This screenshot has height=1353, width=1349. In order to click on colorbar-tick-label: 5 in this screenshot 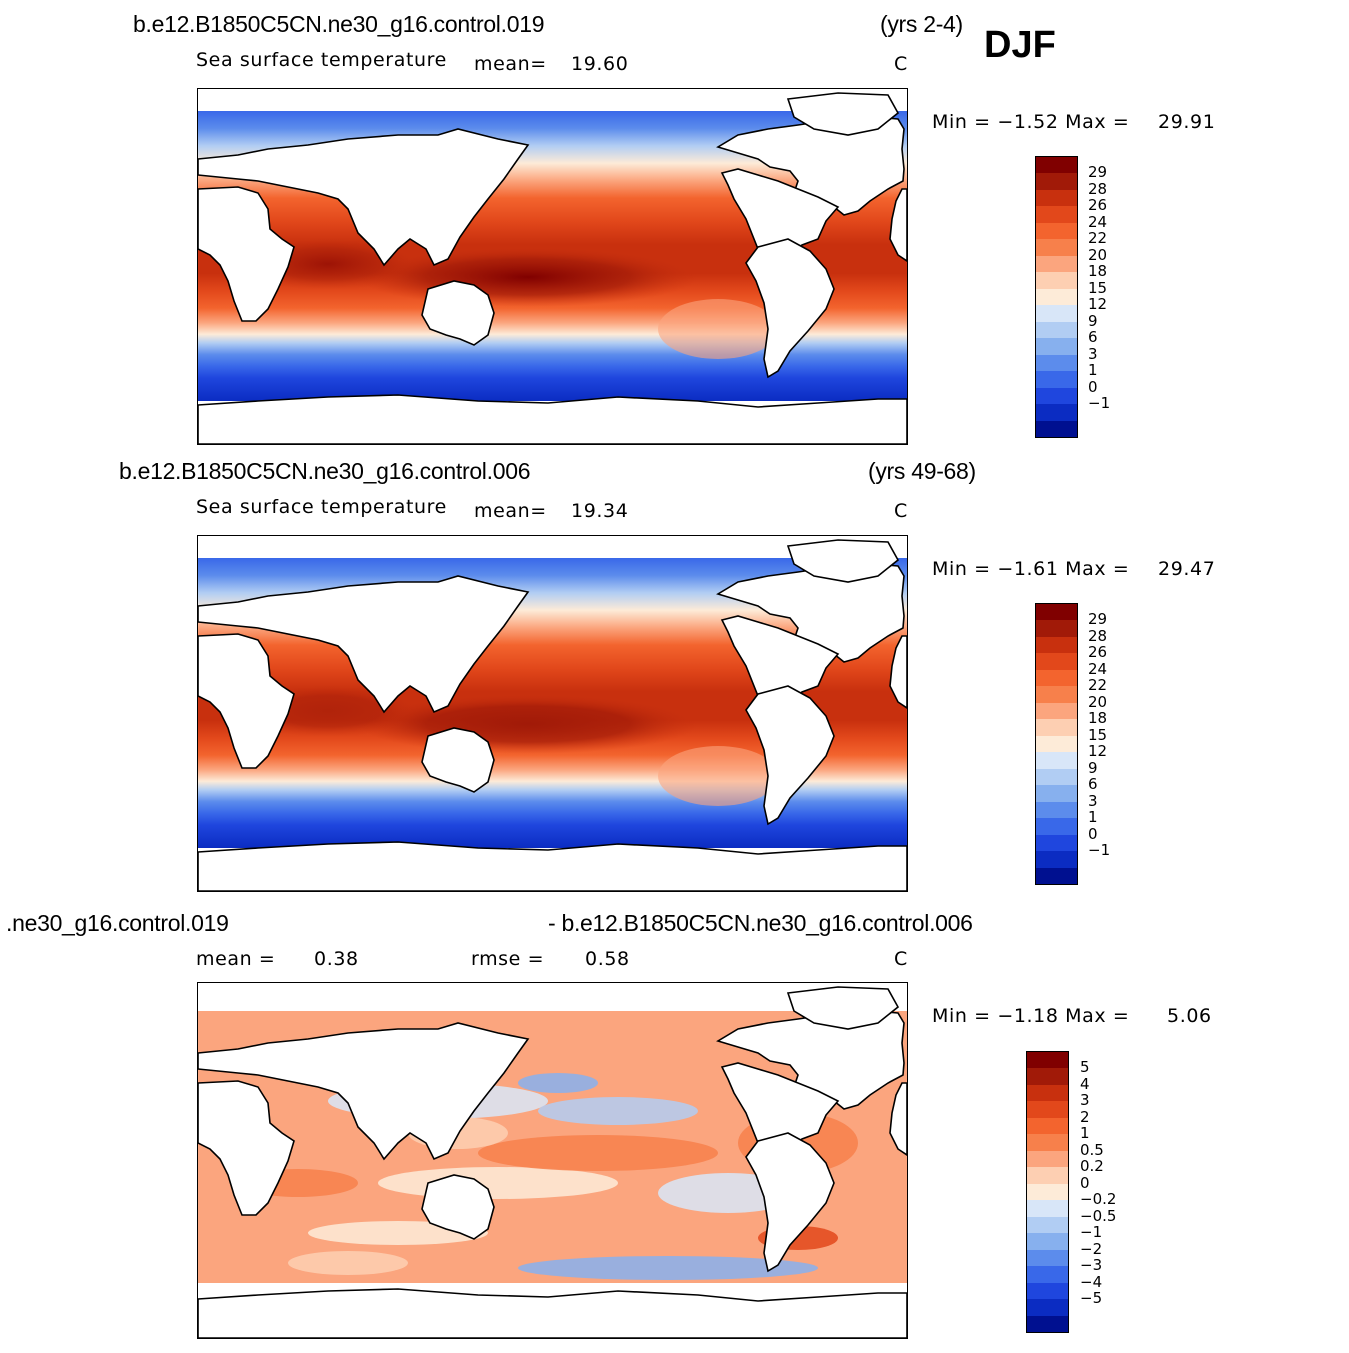, I will do `click(1085, 1067)`.